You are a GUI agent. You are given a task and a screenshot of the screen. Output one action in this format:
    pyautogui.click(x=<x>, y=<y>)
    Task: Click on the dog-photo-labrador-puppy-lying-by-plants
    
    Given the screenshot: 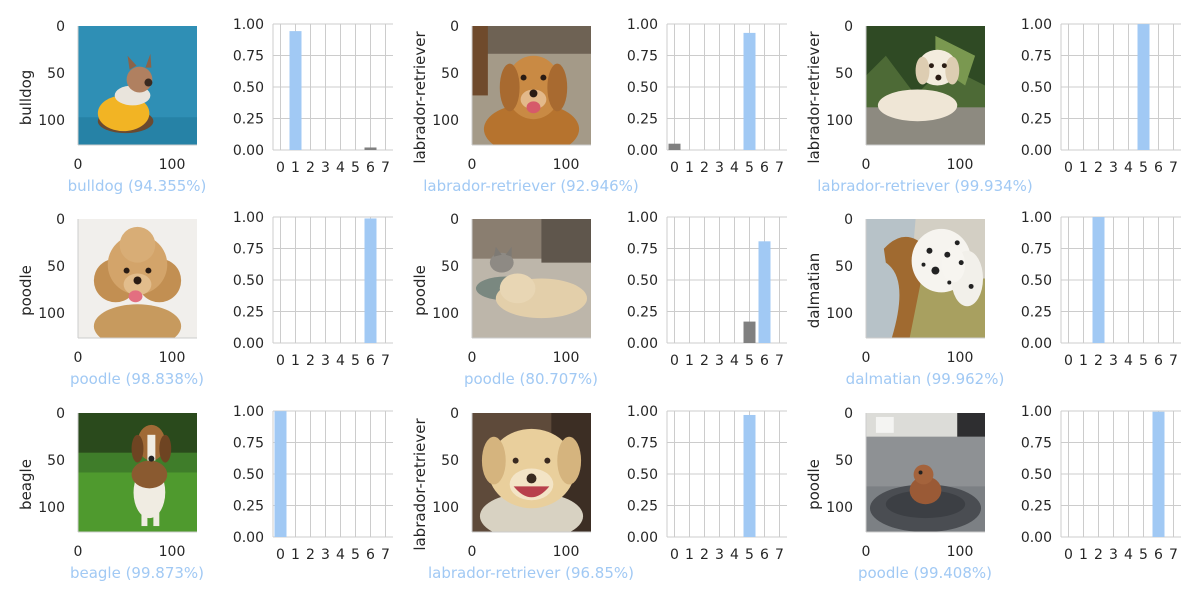 What is the action you would take?
    pyautogui.click(x=925, y=85)
    